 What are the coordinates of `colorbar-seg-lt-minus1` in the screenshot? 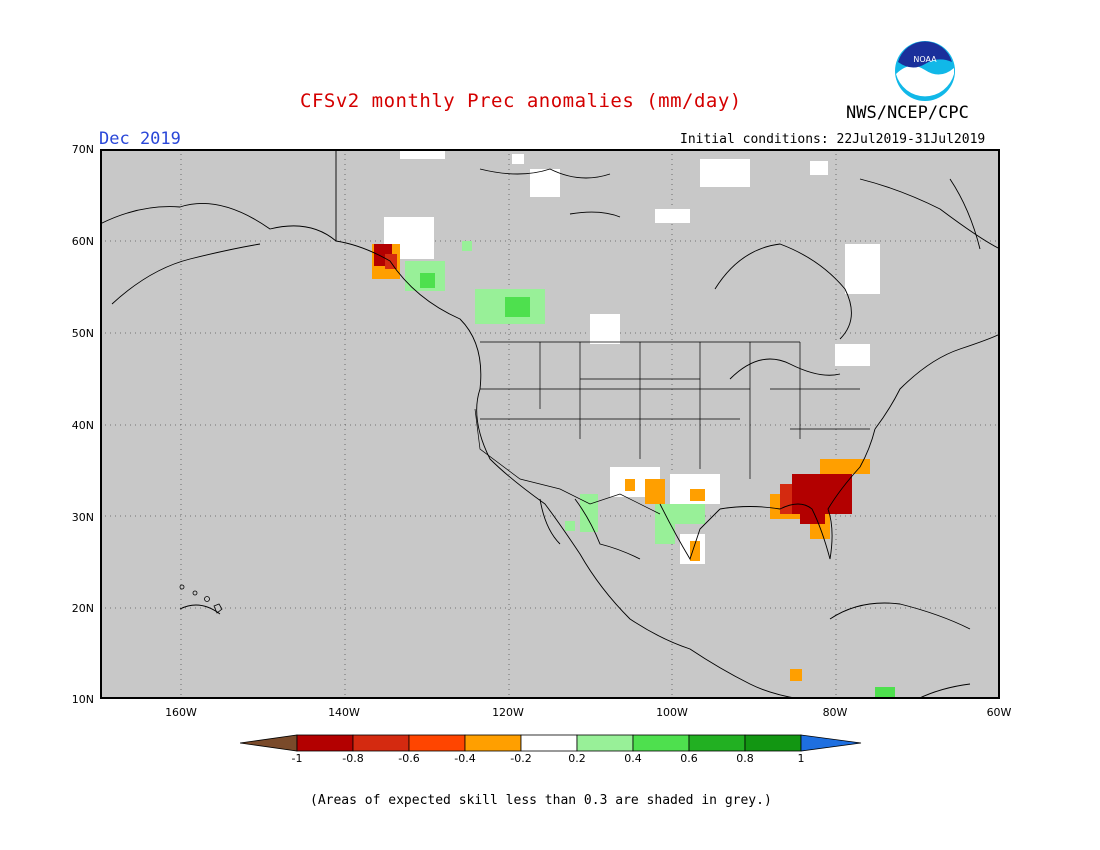 It's located at (269, 743).